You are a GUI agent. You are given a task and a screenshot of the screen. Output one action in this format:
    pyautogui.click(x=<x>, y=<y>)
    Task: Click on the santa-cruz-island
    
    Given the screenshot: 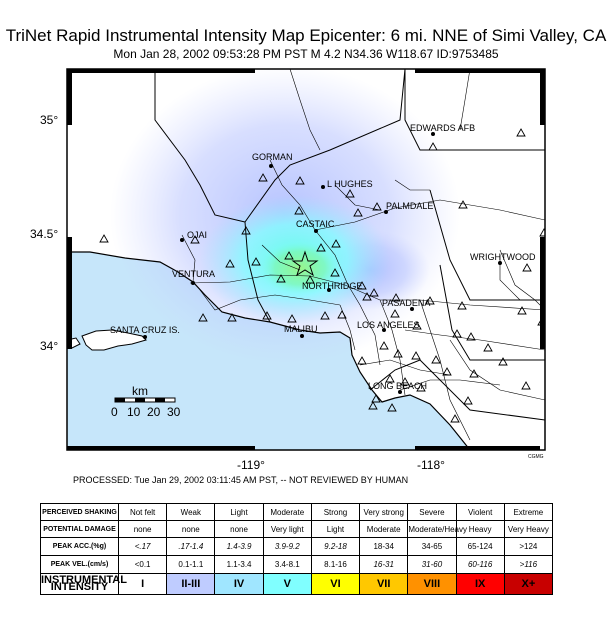 What is the action you would take?
    pyautogui.click(x=114, y=340)
    